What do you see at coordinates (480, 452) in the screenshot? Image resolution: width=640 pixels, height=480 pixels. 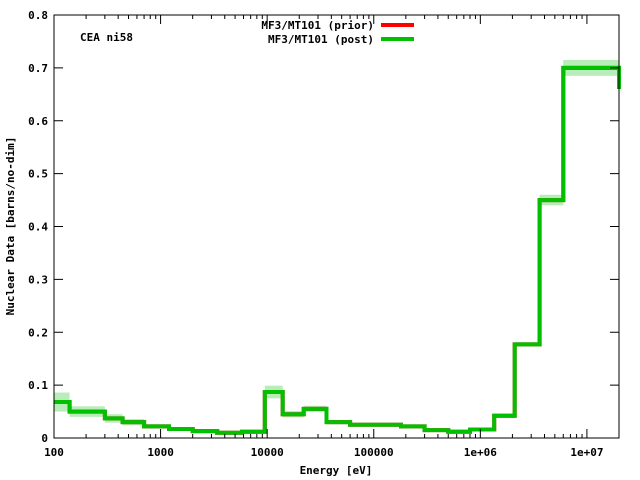 I see `x-tick-label: 1e+06` at bounding box center [480, 452].